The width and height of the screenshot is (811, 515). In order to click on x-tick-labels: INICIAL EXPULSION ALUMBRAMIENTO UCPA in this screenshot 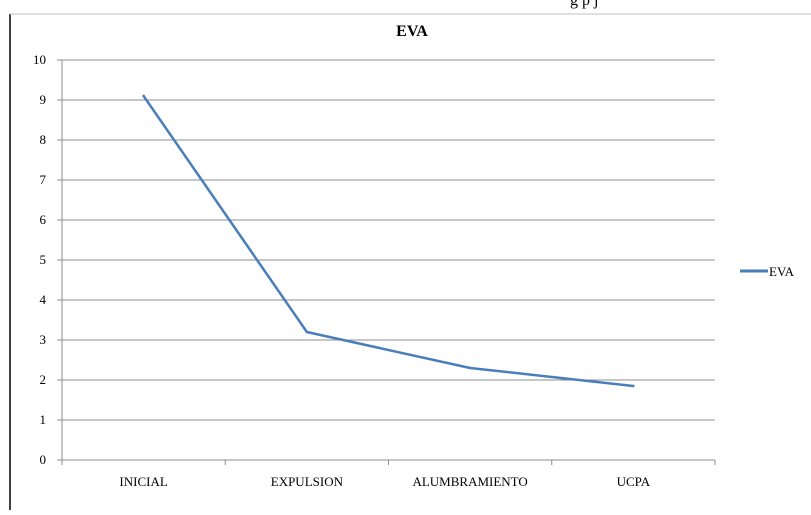, I will do `click(384, 481)`.